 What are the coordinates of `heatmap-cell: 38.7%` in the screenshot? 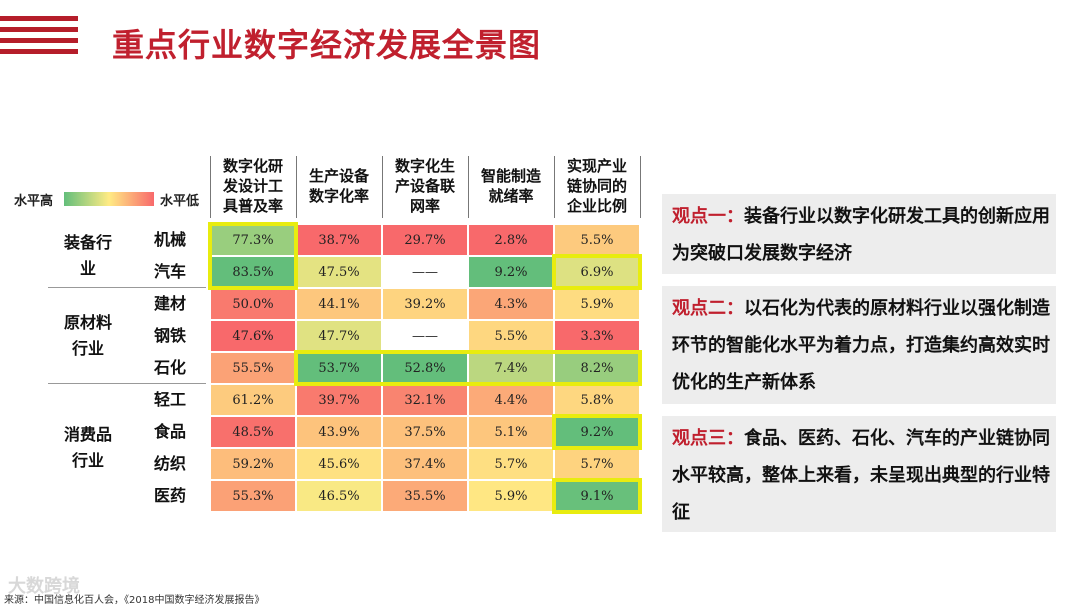 It's located at (339, 240).